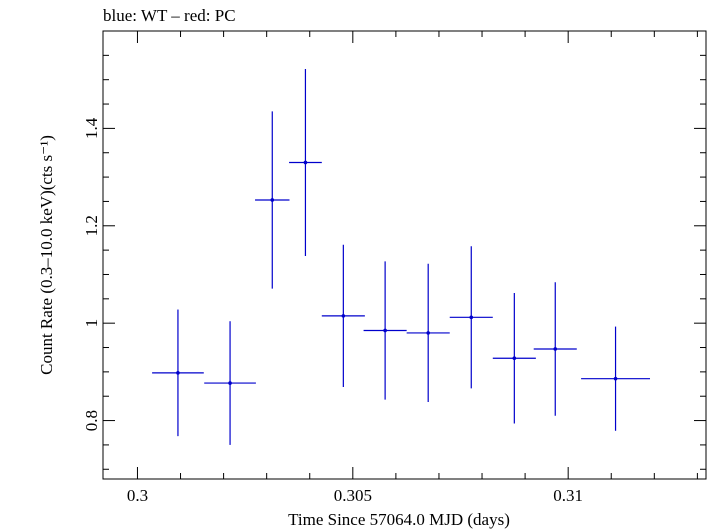 This screenshot has width=709, height=532. I want to click on chart-title: blue: WT – red: PC, so click(169, 15).